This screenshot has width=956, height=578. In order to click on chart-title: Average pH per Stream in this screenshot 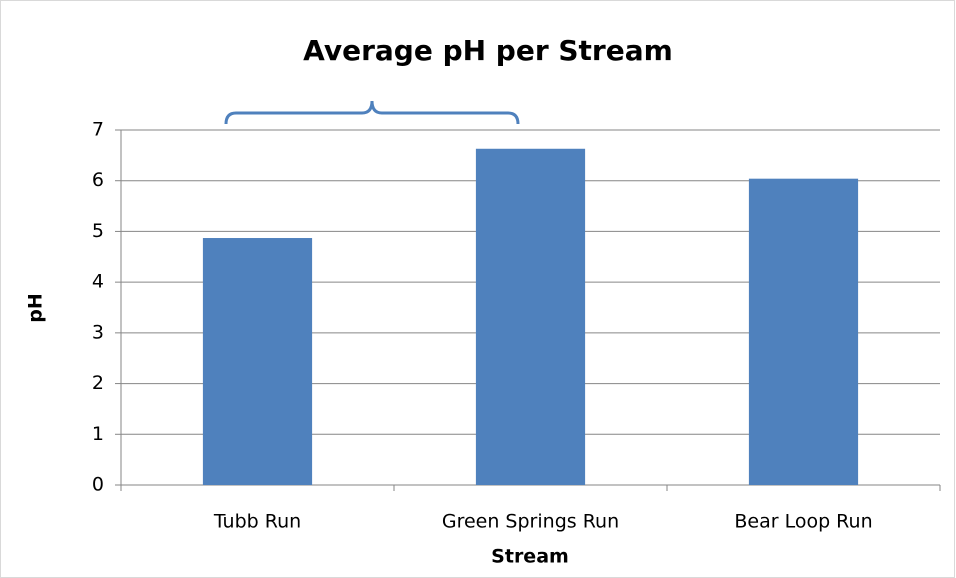, I will do `click(488, 50)`.